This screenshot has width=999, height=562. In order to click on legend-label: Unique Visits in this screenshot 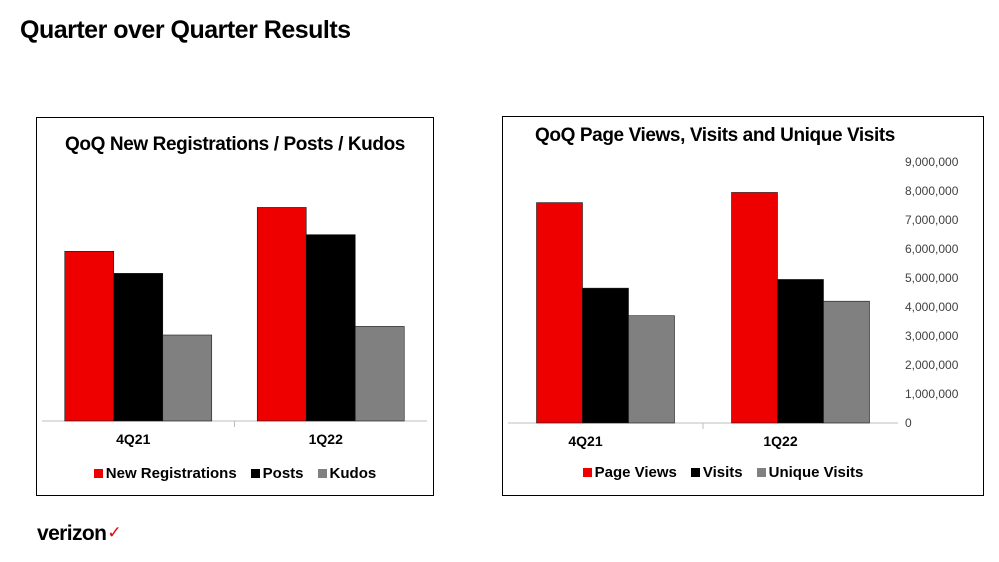, I will do `click(816, 472)`.